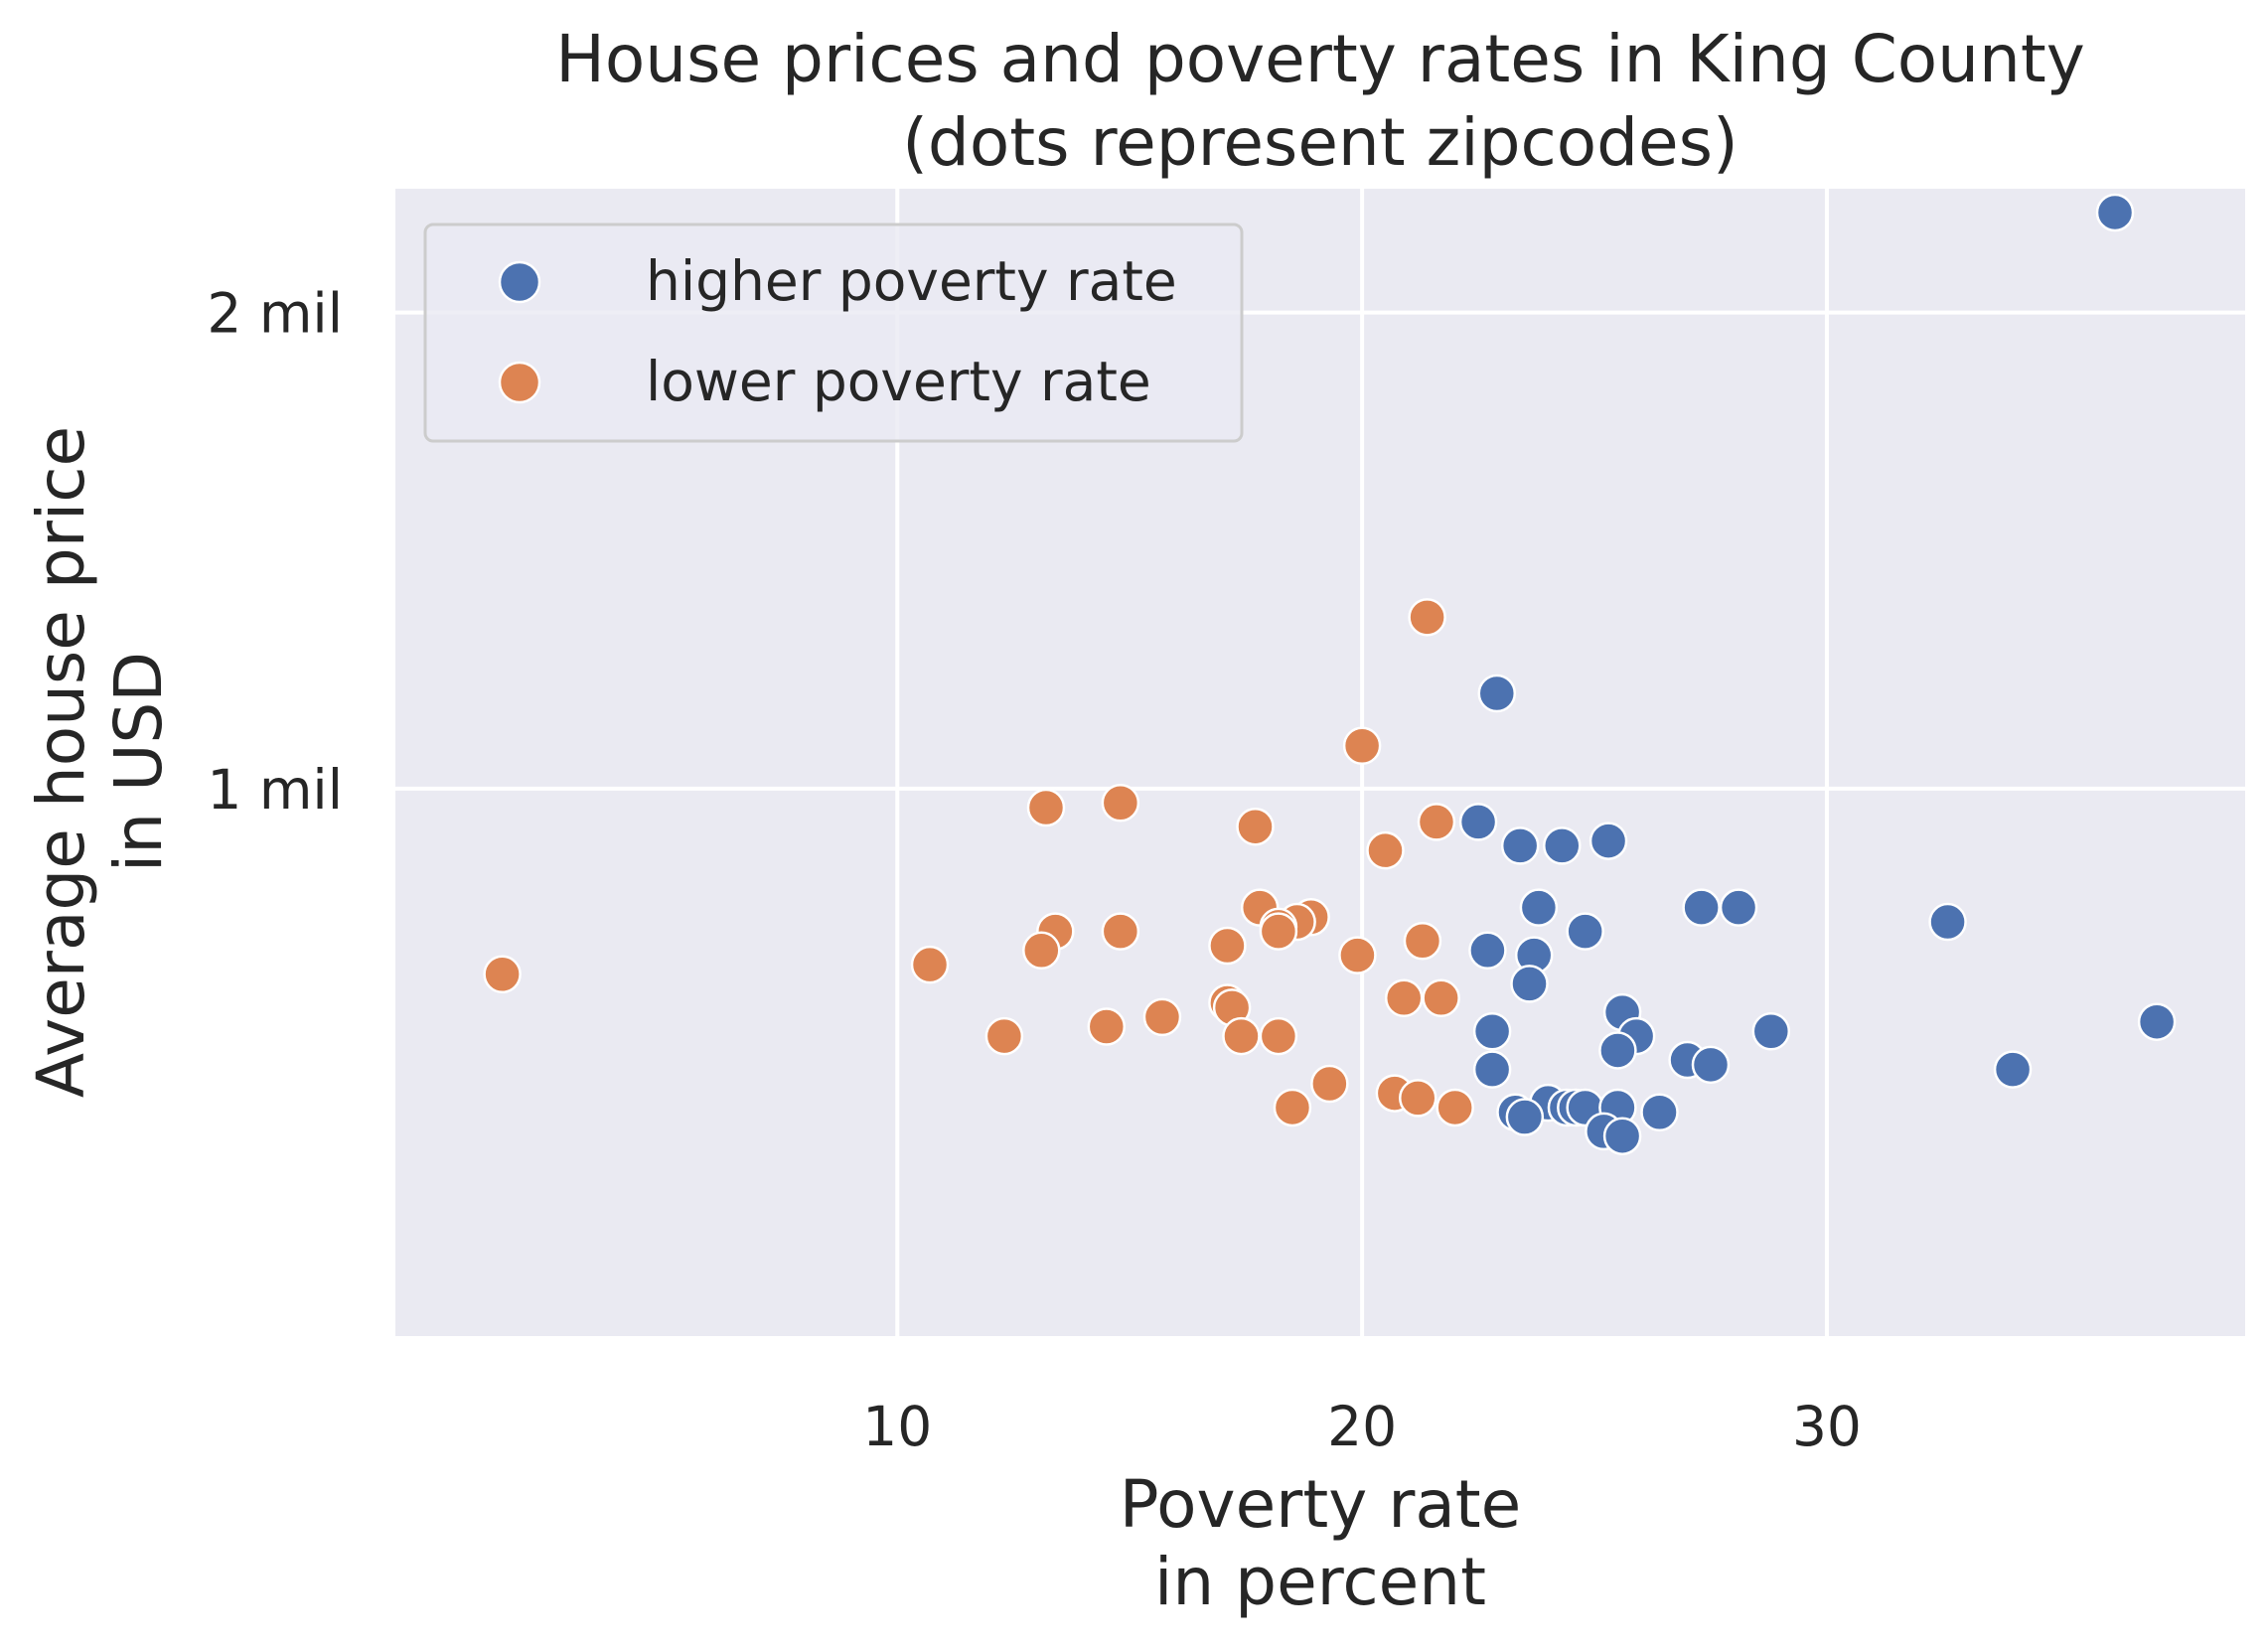 The width and height of the screenshot is (2268, 1648). What do you see at coordinates (275, 314) in the screenshot?
I see `y-tick-label: 2 mil` at bounding box center [275, 314].